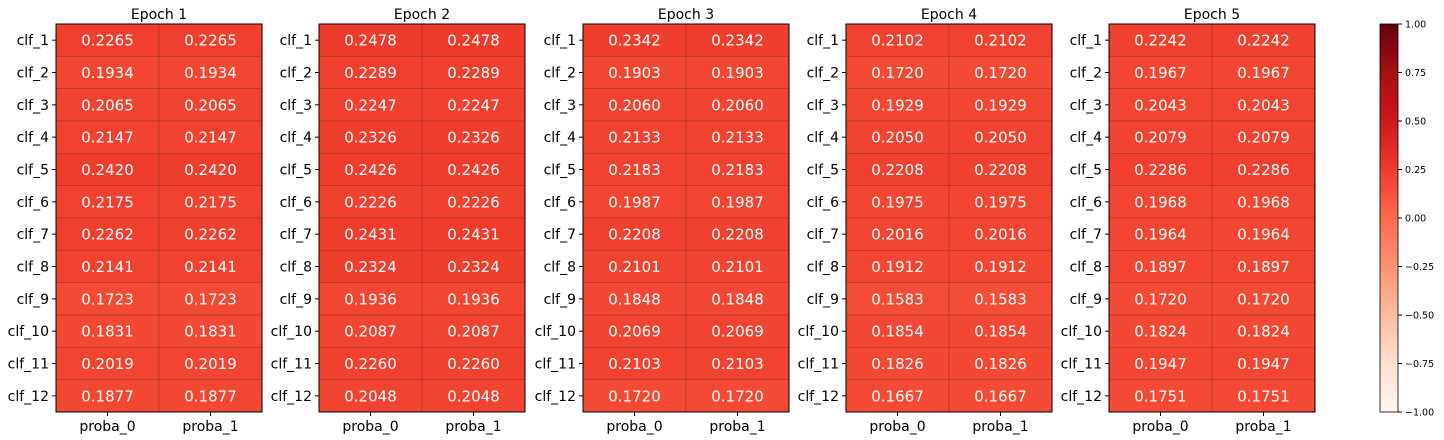  Describe the element at coordinates (473, 235) in the screenshot. I see `cell-value-label: 0.2431` at that location.